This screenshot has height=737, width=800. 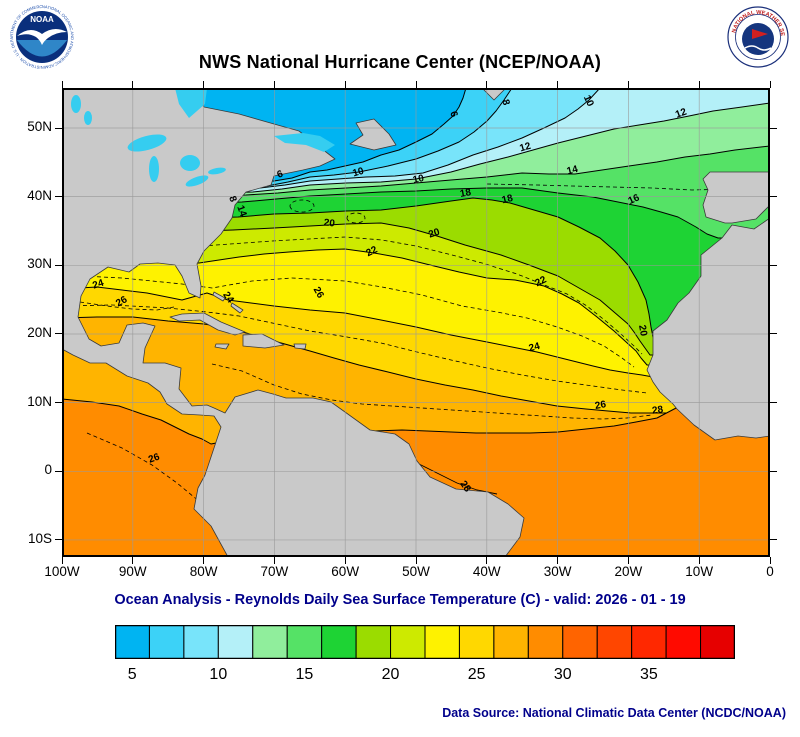 What do you see at coordinates (494, 94) in the screenshot?
I see `land-greenland-tip` at bounding box center [494, 94].